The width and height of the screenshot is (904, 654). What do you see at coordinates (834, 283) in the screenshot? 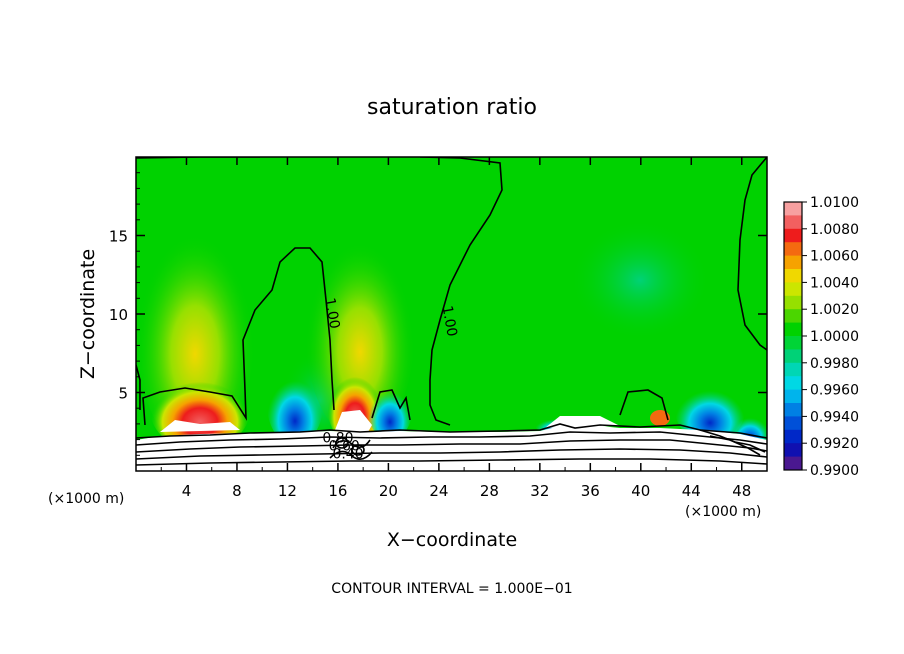
I see `colorbar-label: 1.0040` at bounding box center [834, 283].